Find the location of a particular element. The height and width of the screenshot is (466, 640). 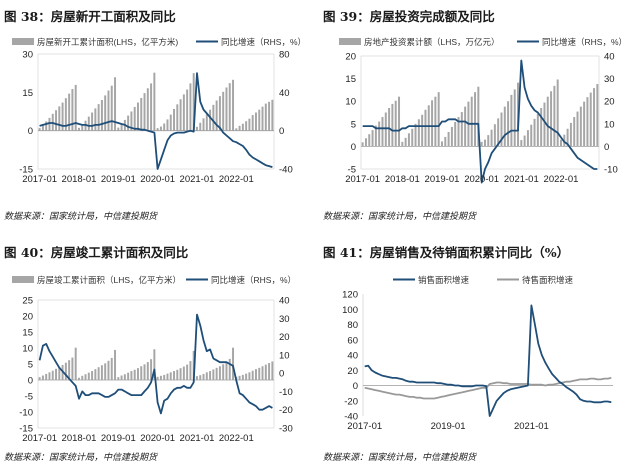

right-tick-label: -20 is located at coordinates (286, 410).